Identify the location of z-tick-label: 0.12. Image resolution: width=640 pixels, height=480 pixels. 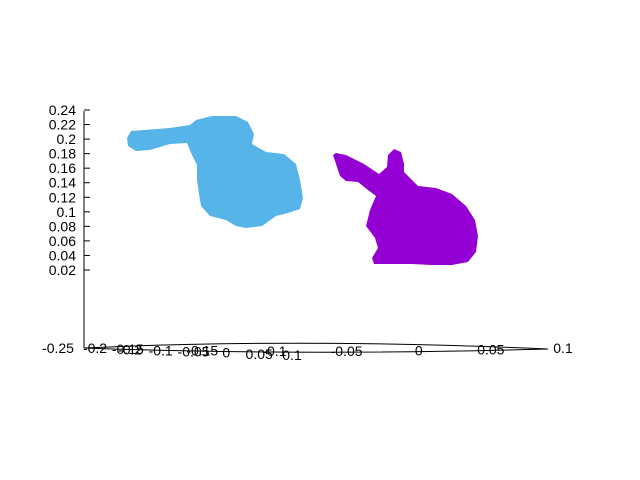
(62, 197).